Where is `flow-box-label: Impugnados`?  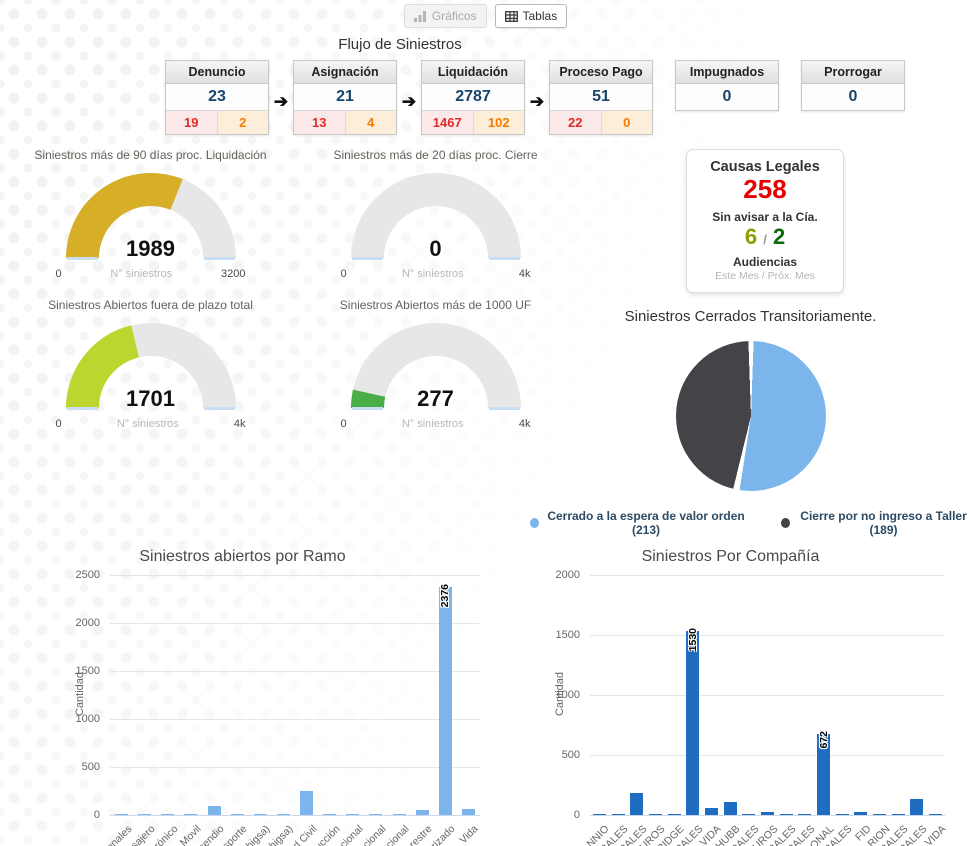
flow-box-label: Impugnados is located at coordinates (727, 72).